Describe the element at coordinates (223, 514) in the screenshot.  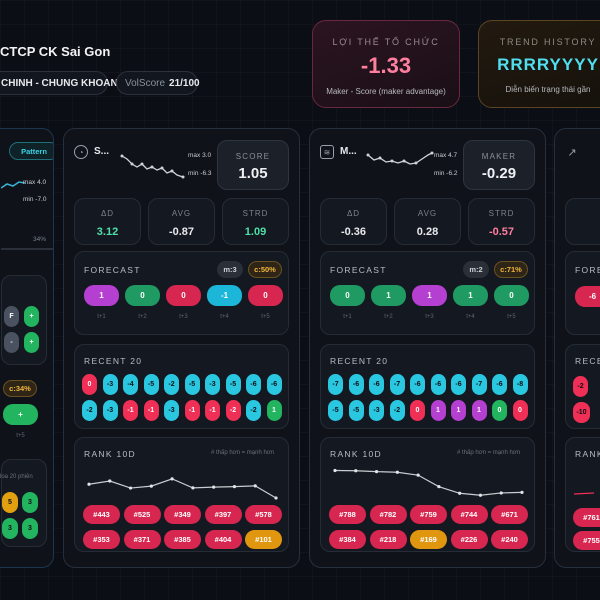
I see `rank-chip: #397` at that location.